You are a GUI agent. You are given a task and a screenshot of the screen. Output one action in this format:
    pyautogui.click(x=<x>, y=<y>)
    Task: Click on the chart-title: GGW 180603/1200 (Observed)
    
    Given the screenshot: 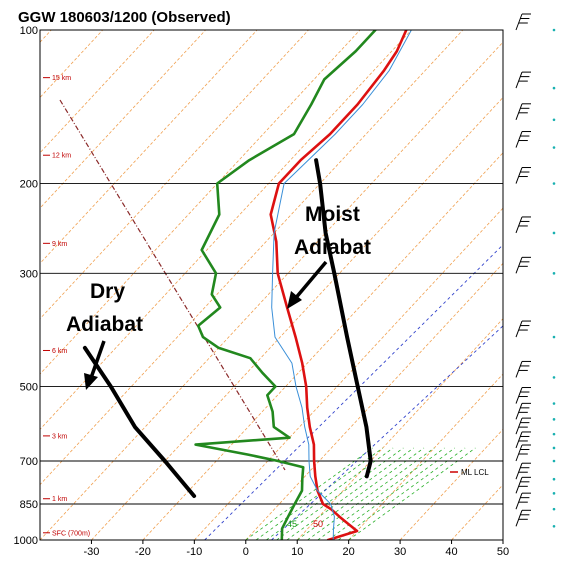 What is the action you would take?
    pyautogui.click(x=124, y=17)
    